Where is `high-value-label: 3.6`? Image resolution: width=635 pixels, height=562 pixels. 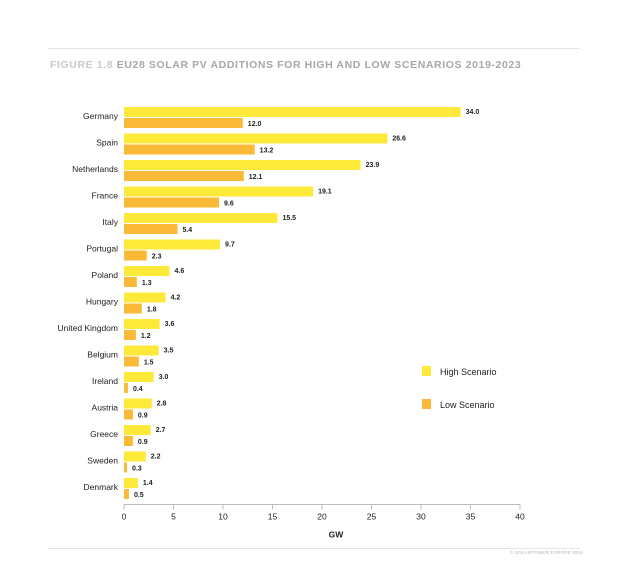 high-value-label: 3.6 is located at coordinates (170, 324).